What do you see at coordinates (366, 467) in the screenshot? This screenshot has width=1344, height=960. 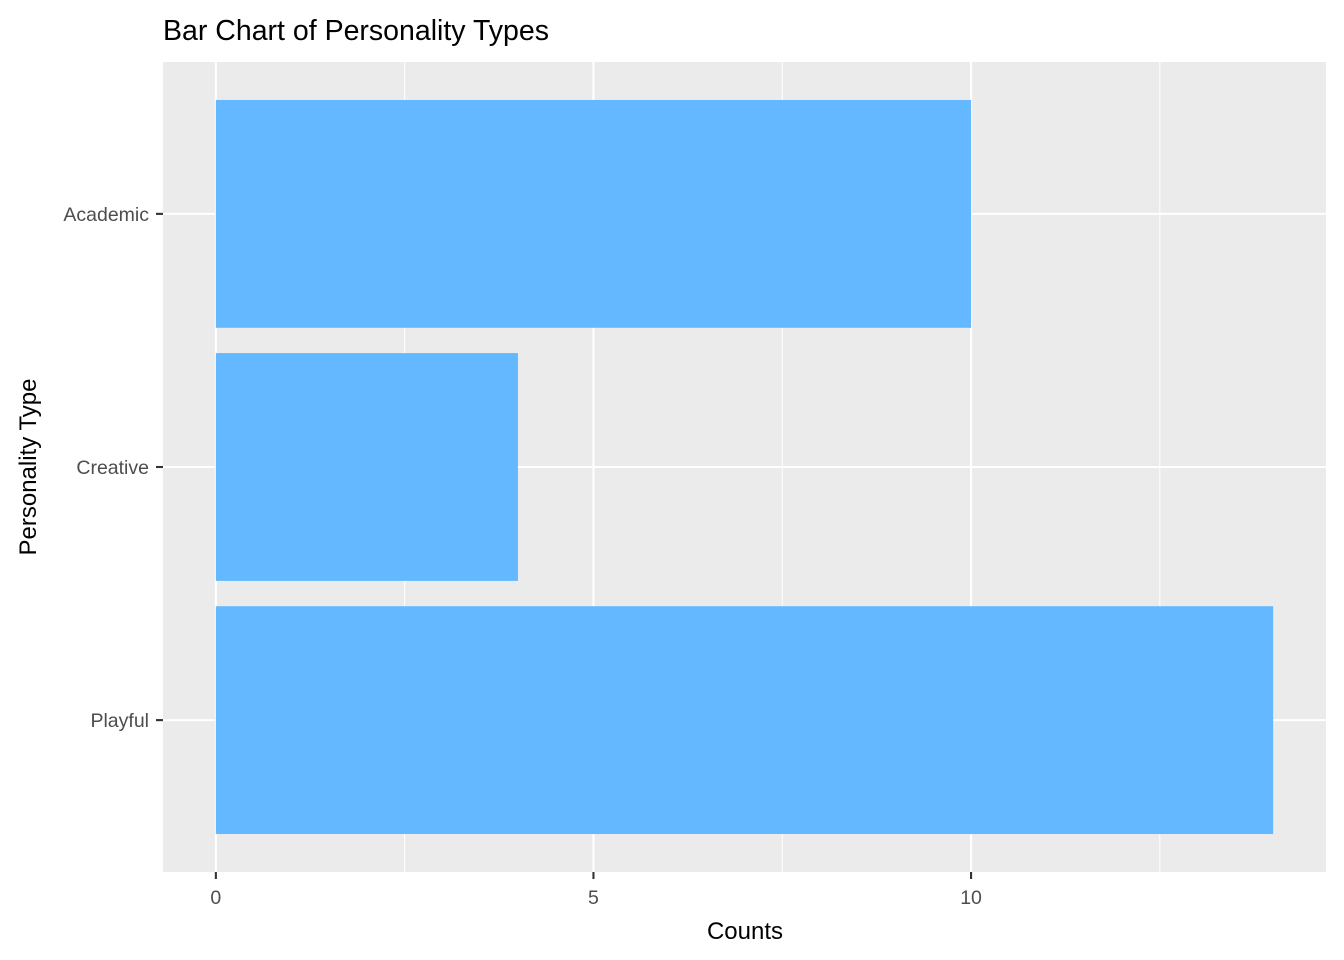 I see `bar-creative` at bounding box center [366, 467].